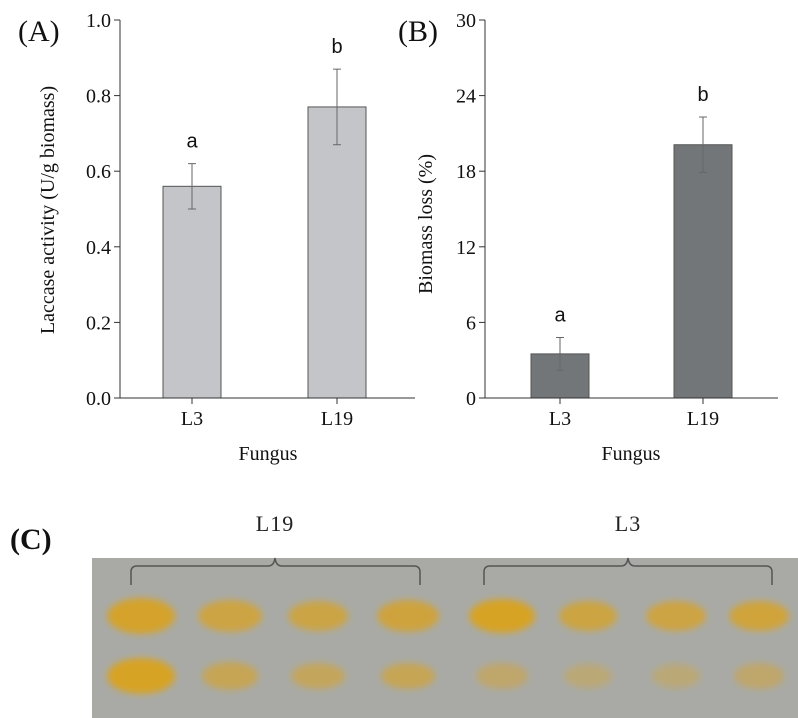  I want to click on y-tick-label: 12, so click(466, 248).